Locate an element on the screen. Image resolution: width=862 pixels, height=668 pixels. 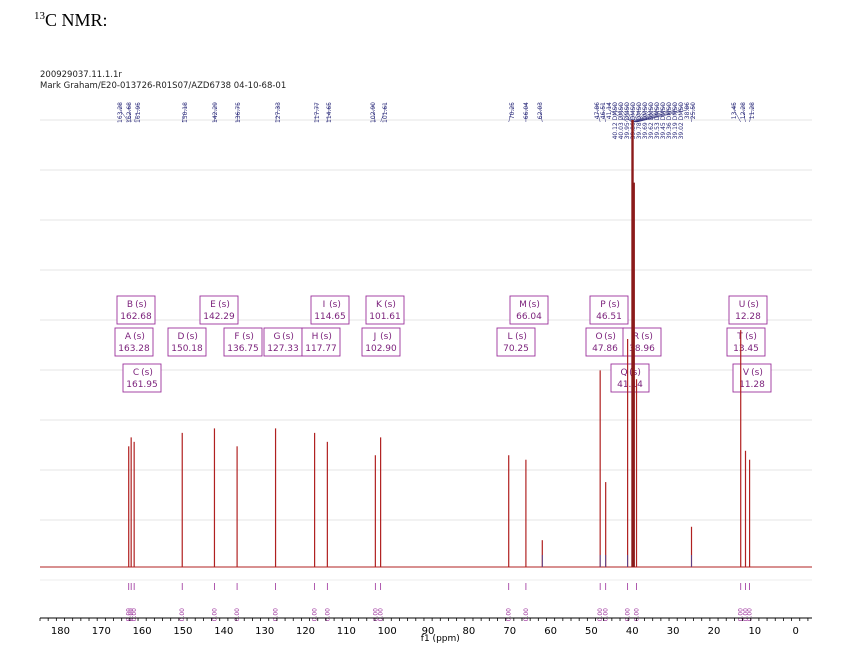
multiplet-letter: T is located at coordinates (739, 337).